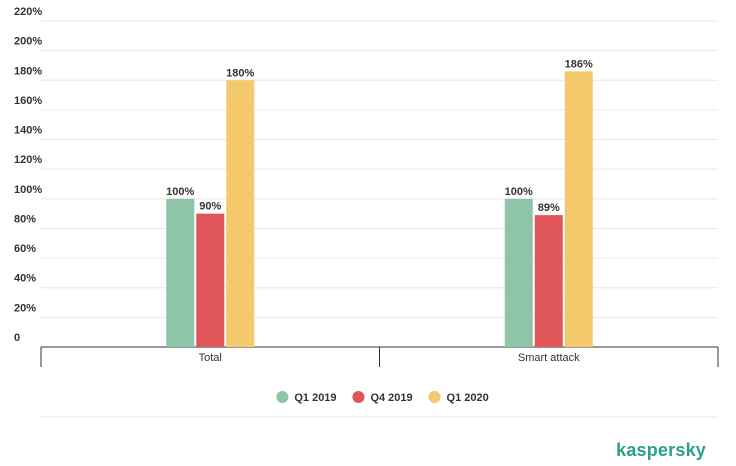 The height and width of the screenshot is (466, 736). Describe the element at coordinates (549, 208) in the screenshot. I see `data-label: 89%` at that location.